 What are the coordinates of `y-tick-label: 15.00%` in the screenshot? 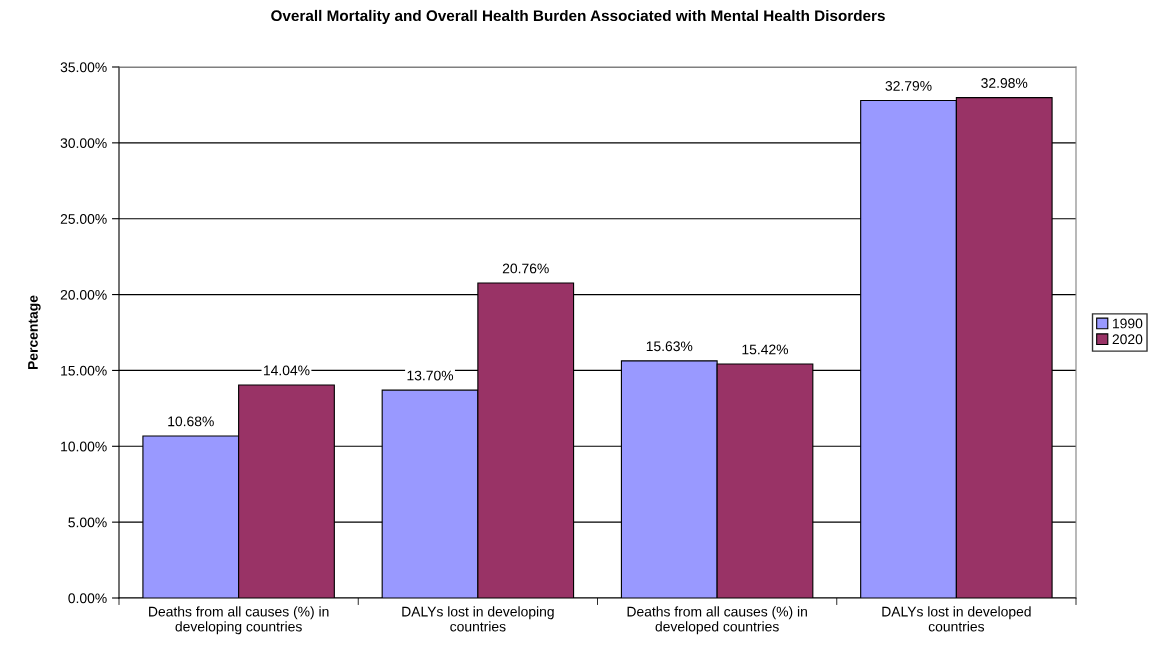 It's located at (84, 370).